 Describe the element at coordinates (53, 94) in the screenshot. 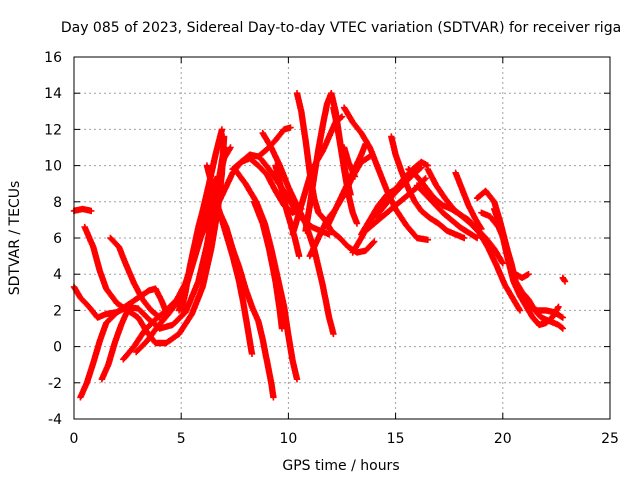

I see `y-tick-label: 14` at that location.